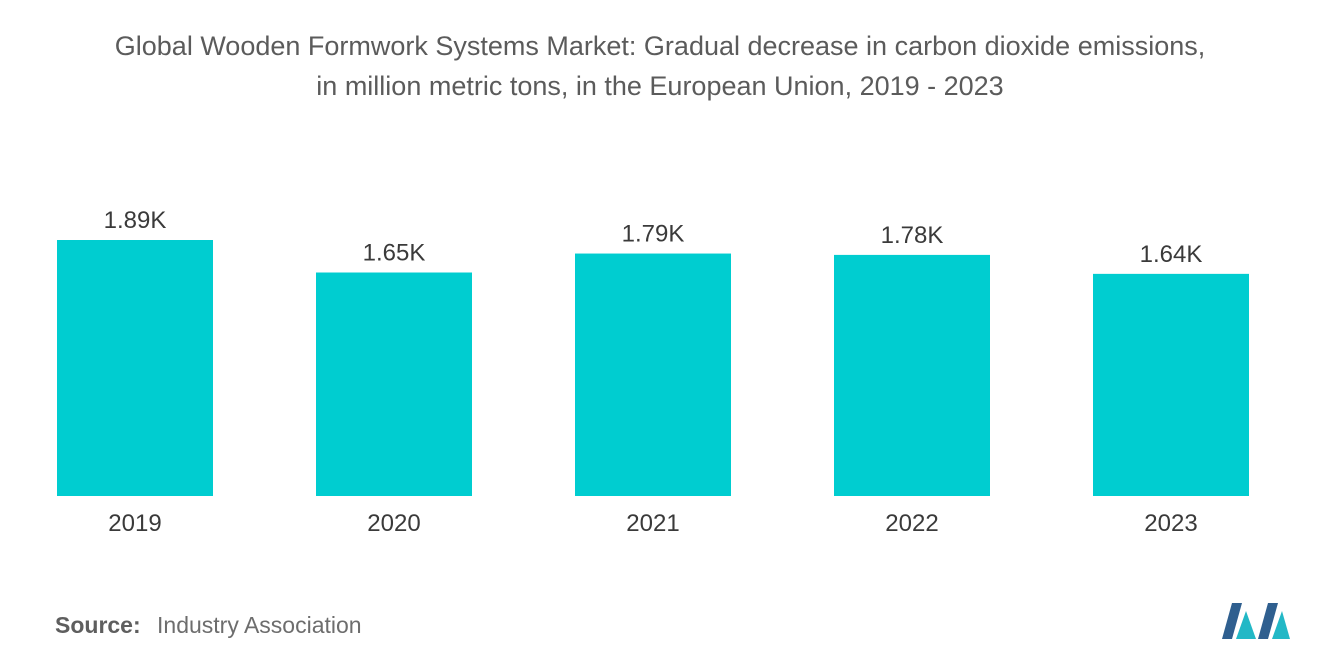  Describe the element at coordinates (1171, 384) in the screenshot. I see `bar-2023` at that location.